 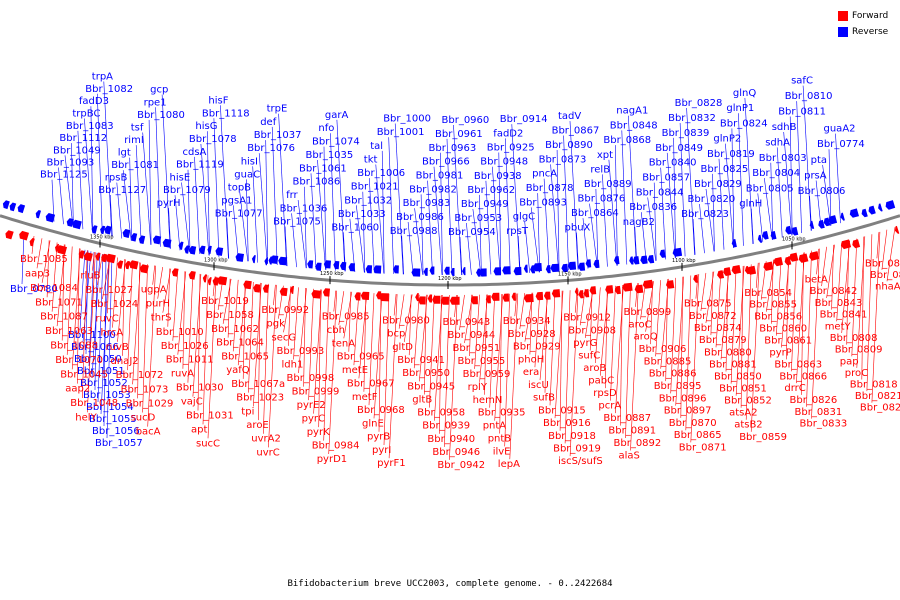 I want to click on gene-label: ilvE, so click(x=502, y=451).